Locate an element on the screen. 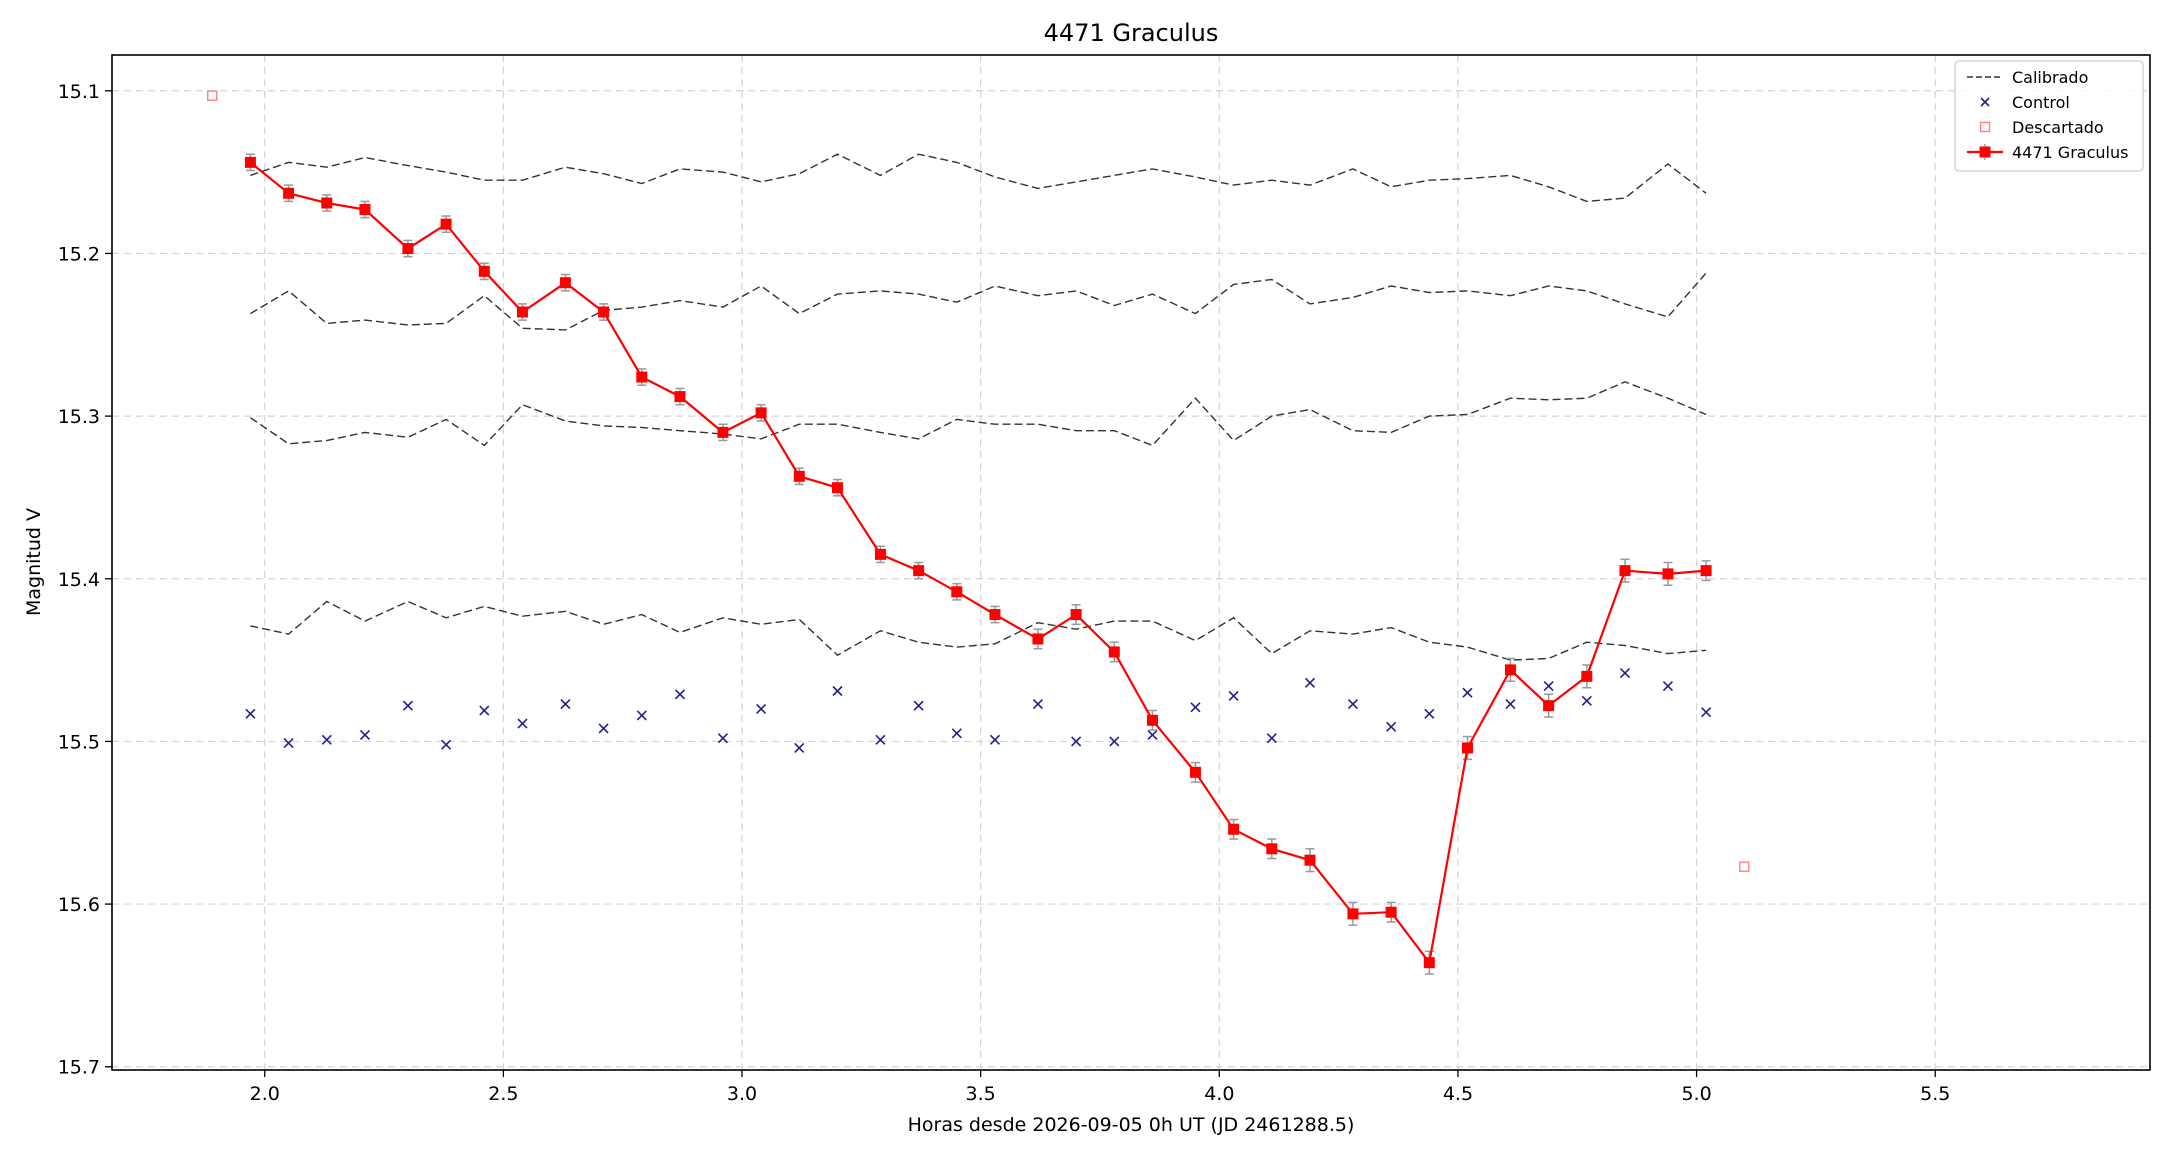 The width and height of the screenshot is (2169, 1158). x-tick-label: 2.0 is located at coordinates (265, 1094).